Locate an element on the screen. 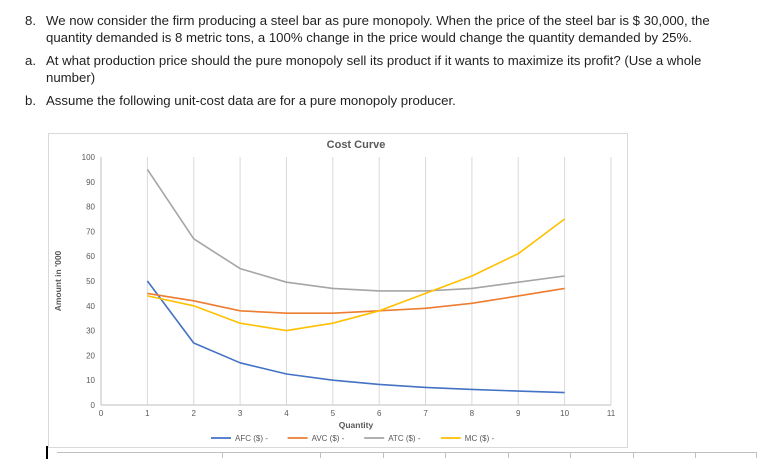 This screenshot has width=760, height=460. svg-text: AVC ($) - is located at coordinates (328, 438).